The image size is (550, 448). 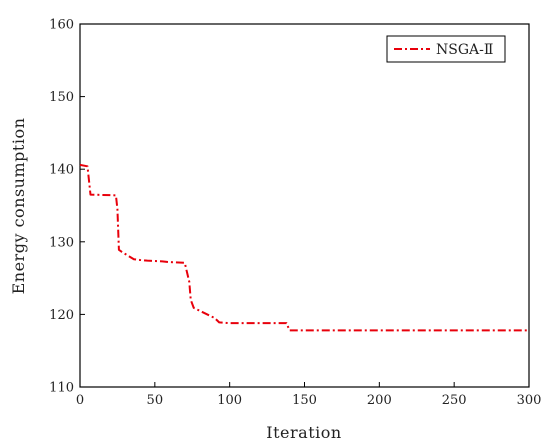 I want to click on x-tick-label: 250, so click(x=454, y=400).